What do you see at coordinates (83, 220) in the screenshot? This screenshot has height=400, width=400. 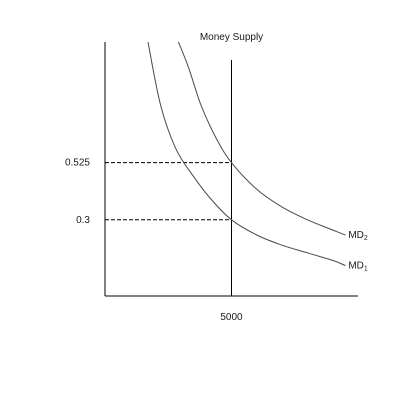 I see `y-tick-label-lower: 0.3` at bounding box center [83, 220].